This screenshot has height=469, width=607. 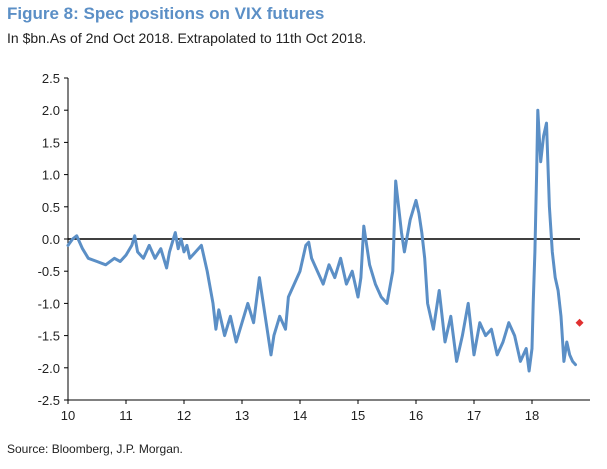 What do you see at coordinates (416, 415) in the screenshot?
I see `x-tick-label: 16` at bounding box center [416, 415].